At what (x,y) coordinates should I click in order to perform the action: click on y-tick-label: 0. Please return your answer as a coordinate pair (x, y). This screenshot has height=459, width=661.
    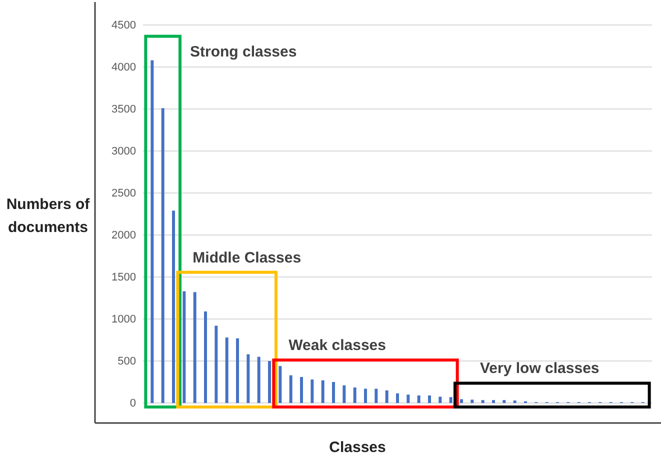
    Looking at the image, I should click on (133, 404).